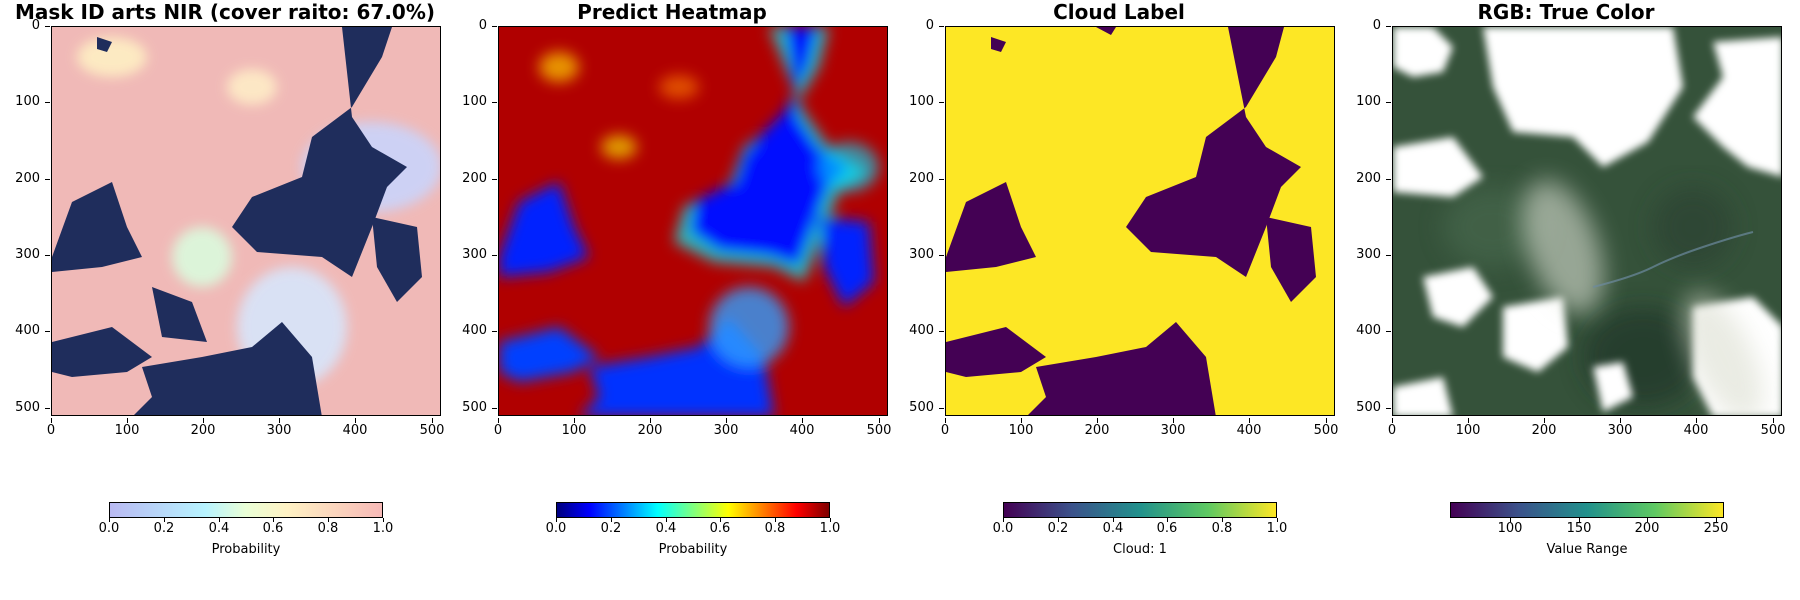 The image size is (1800, 600). I want to click on colorbar-label: Value Range, so click(1587, 549).